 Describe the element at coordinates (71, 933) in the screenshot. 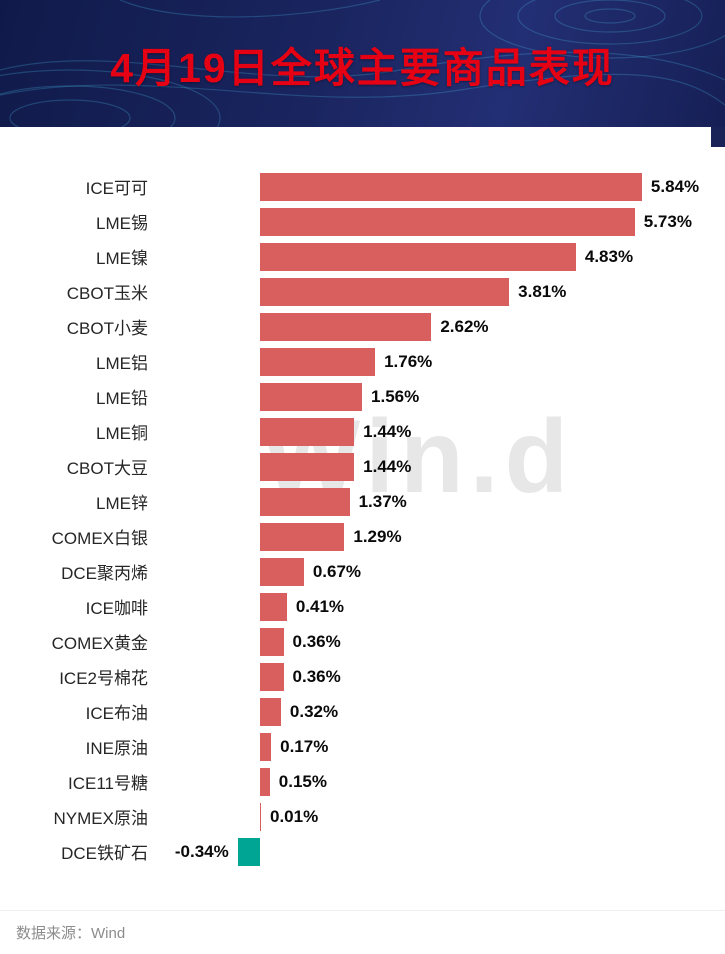

I see `data-source-label: 数据来源：Wind` at that location.